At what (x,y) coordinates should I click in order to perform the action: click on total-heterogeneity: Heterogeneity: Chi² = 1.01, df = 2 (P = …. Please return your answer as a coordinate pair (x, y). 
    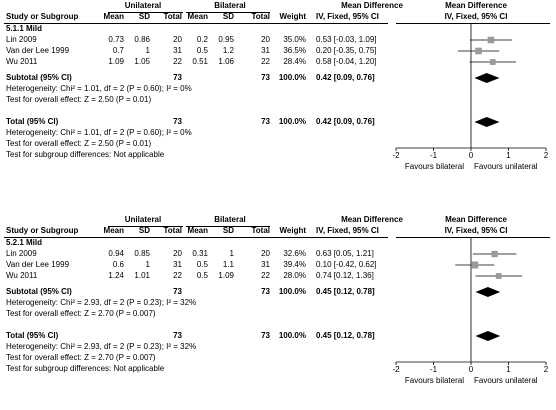
    Looking at the image, I should click on (99, 132).